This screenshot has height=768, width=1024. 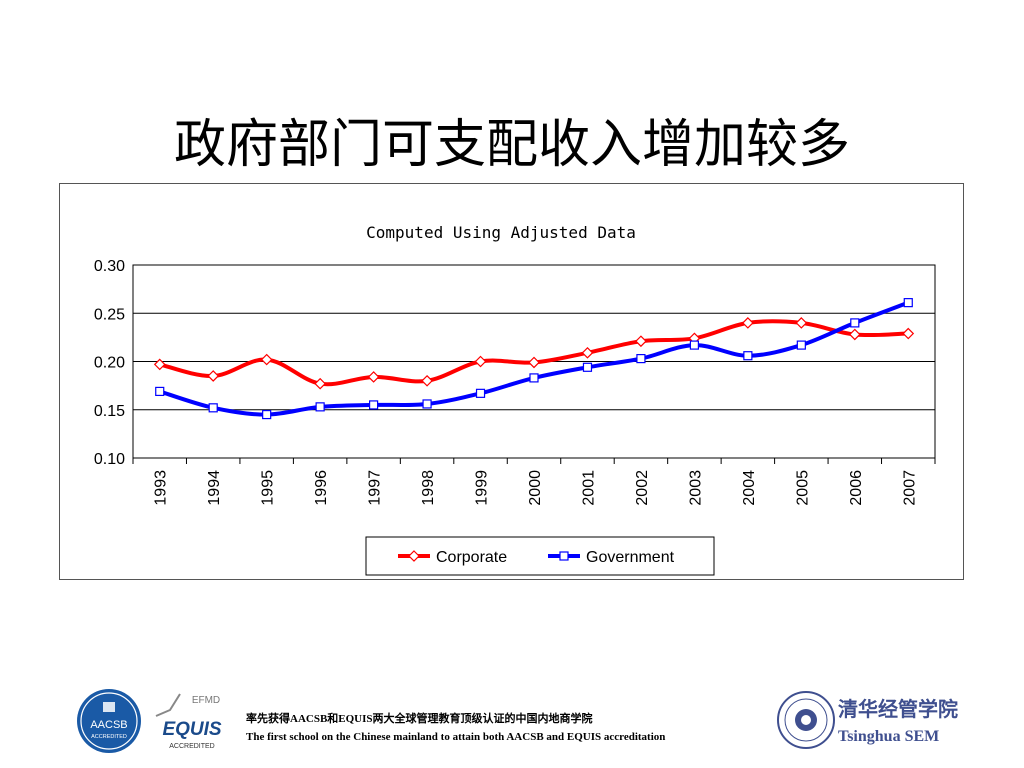 What do you see at coordinates (588, 488) in the screenshot?
I see `x-tick-label: 2001` at bounding box center [588, 488].